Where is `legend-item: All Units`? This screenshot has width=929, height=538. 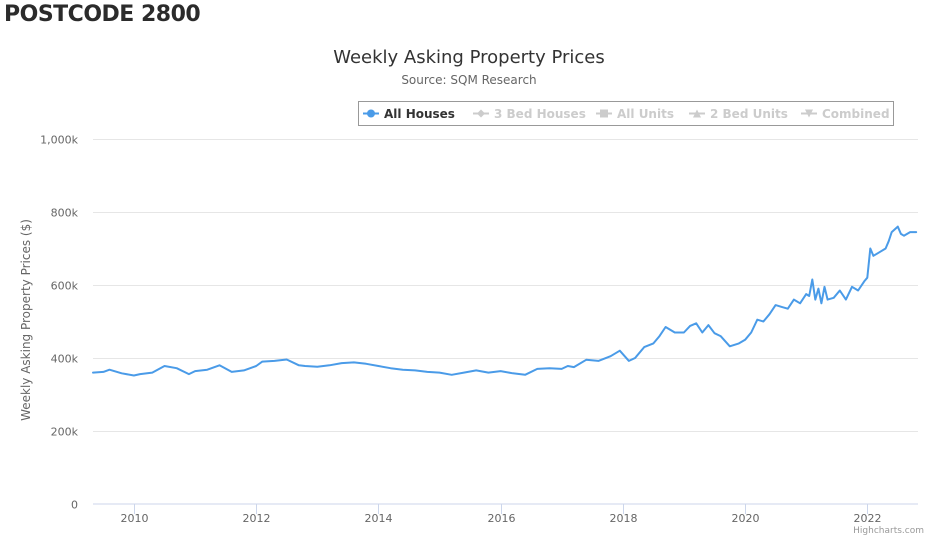
legend-item: All Units is located at coordinates (635, 114).